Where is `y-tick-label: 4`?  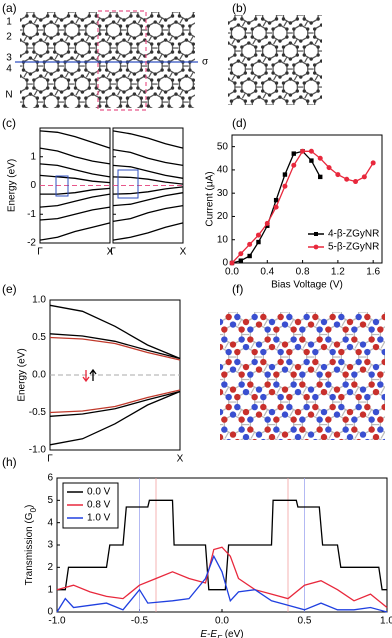 y-tick-label: 4 is located at coordinates (50, 522).